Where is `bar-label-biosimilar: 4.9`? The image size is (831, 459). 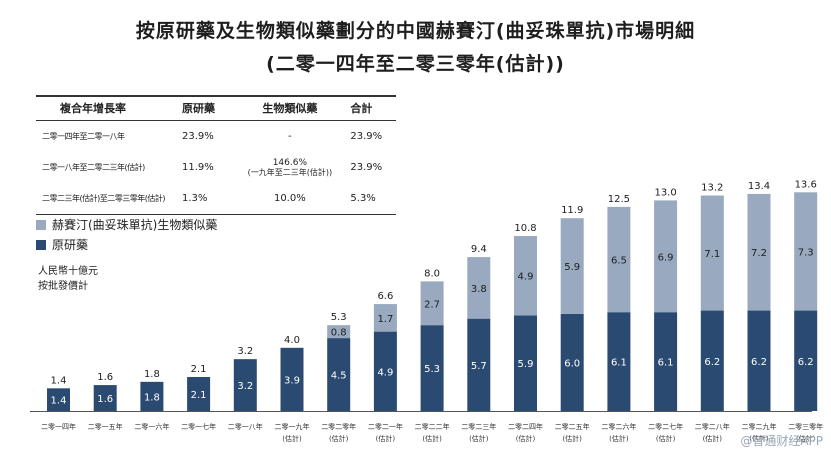 bar-label-biosimilar: 4.9 is located at coordinates (526, 277).